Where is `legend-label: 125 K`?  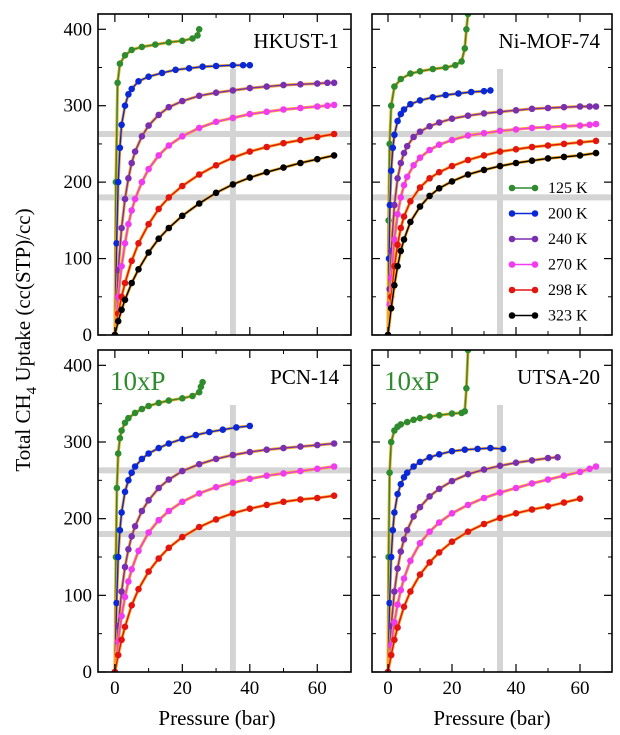
legend-label: 125 K is located at coordinates (568, 188).